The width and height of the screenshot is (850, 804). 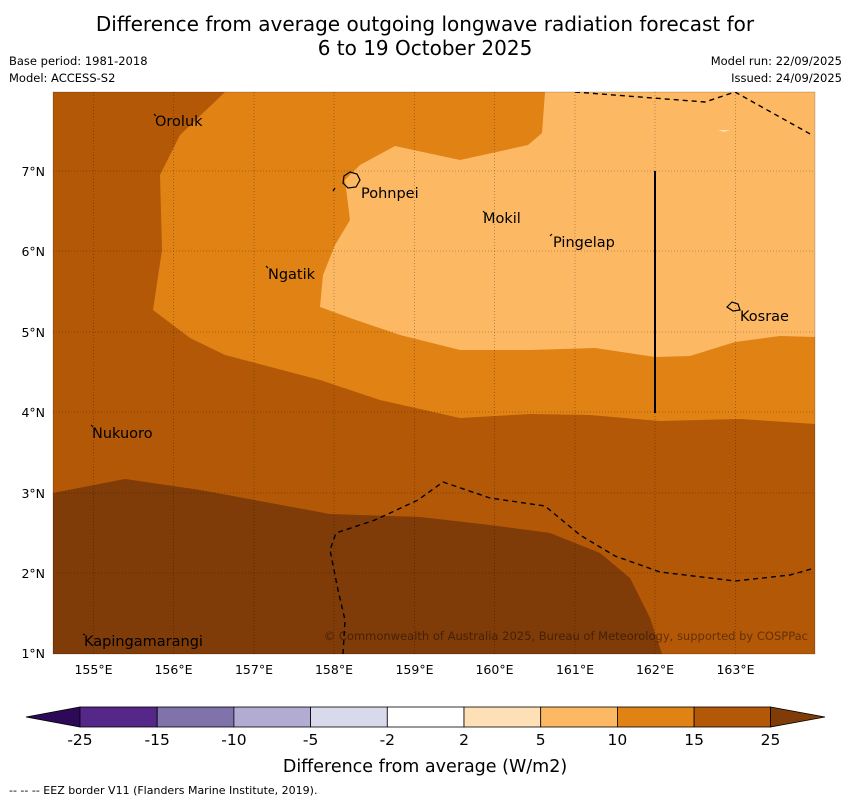 I want to click on place-nukuoro: Nukuoro, so click(x=122, y=434).